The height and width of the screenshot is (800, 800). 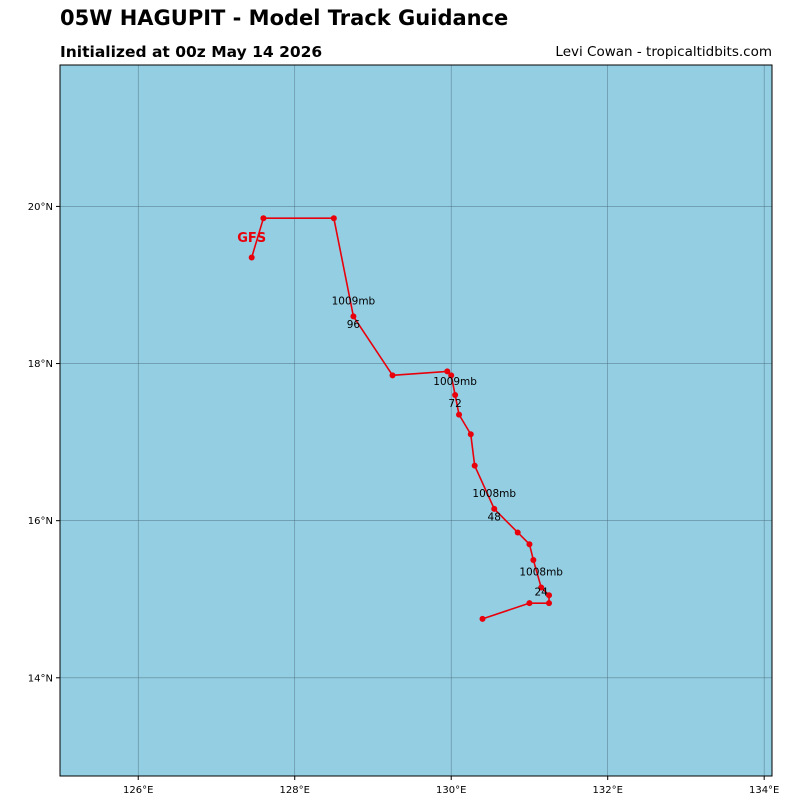 I want to click on model-label-gfs: GFS, so click(x=251, y=238).